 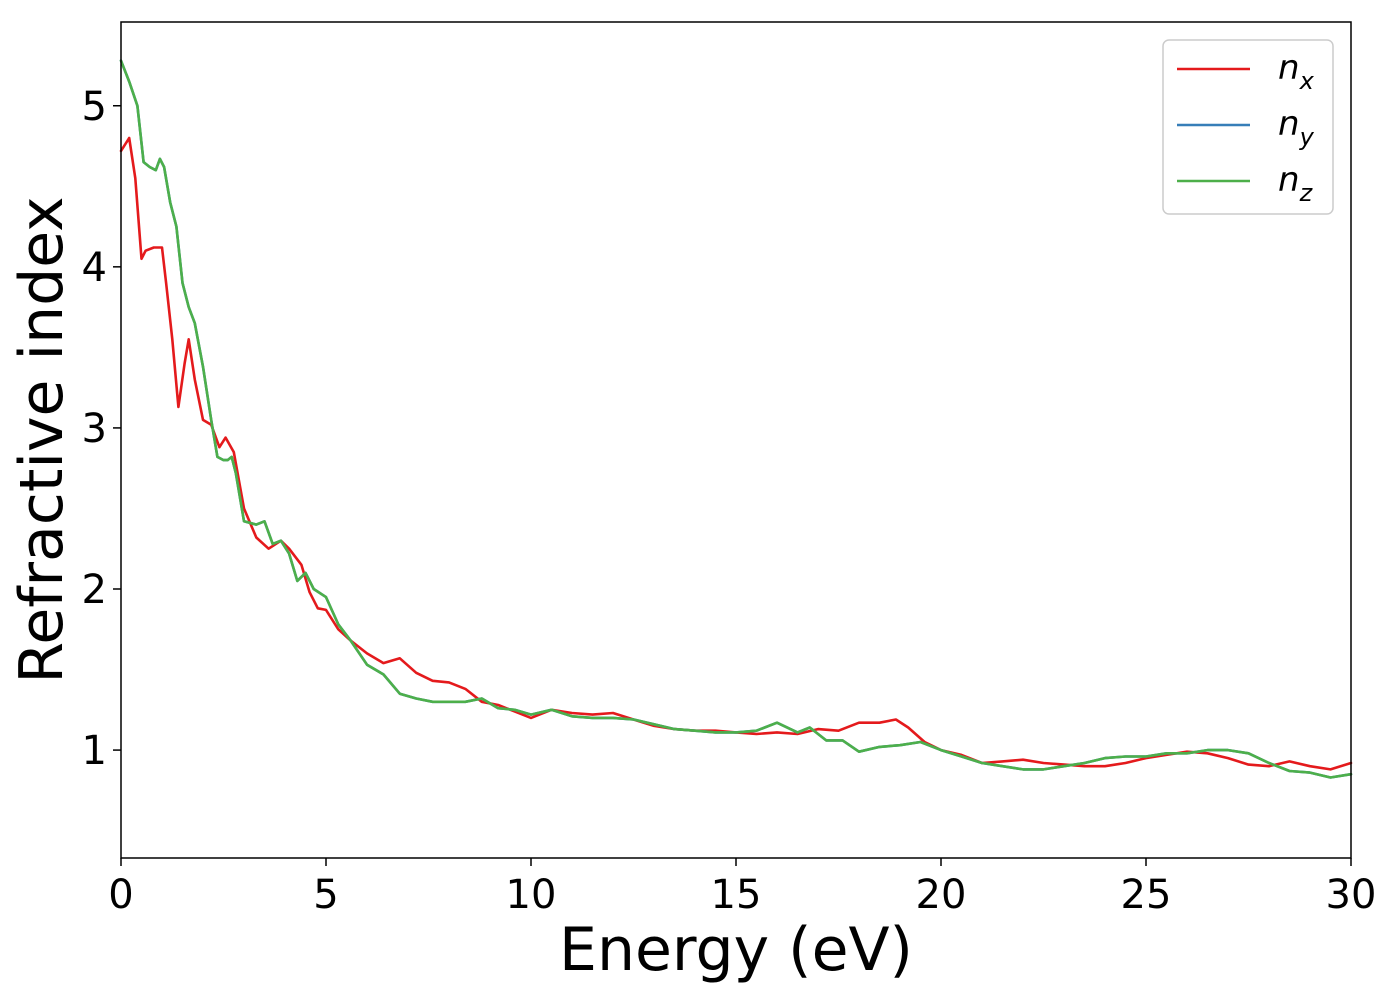 What do you see at coordinates (325, 895) in the screenshot?
I see `x-tick-label: 5` at bounding box center [325, 895].